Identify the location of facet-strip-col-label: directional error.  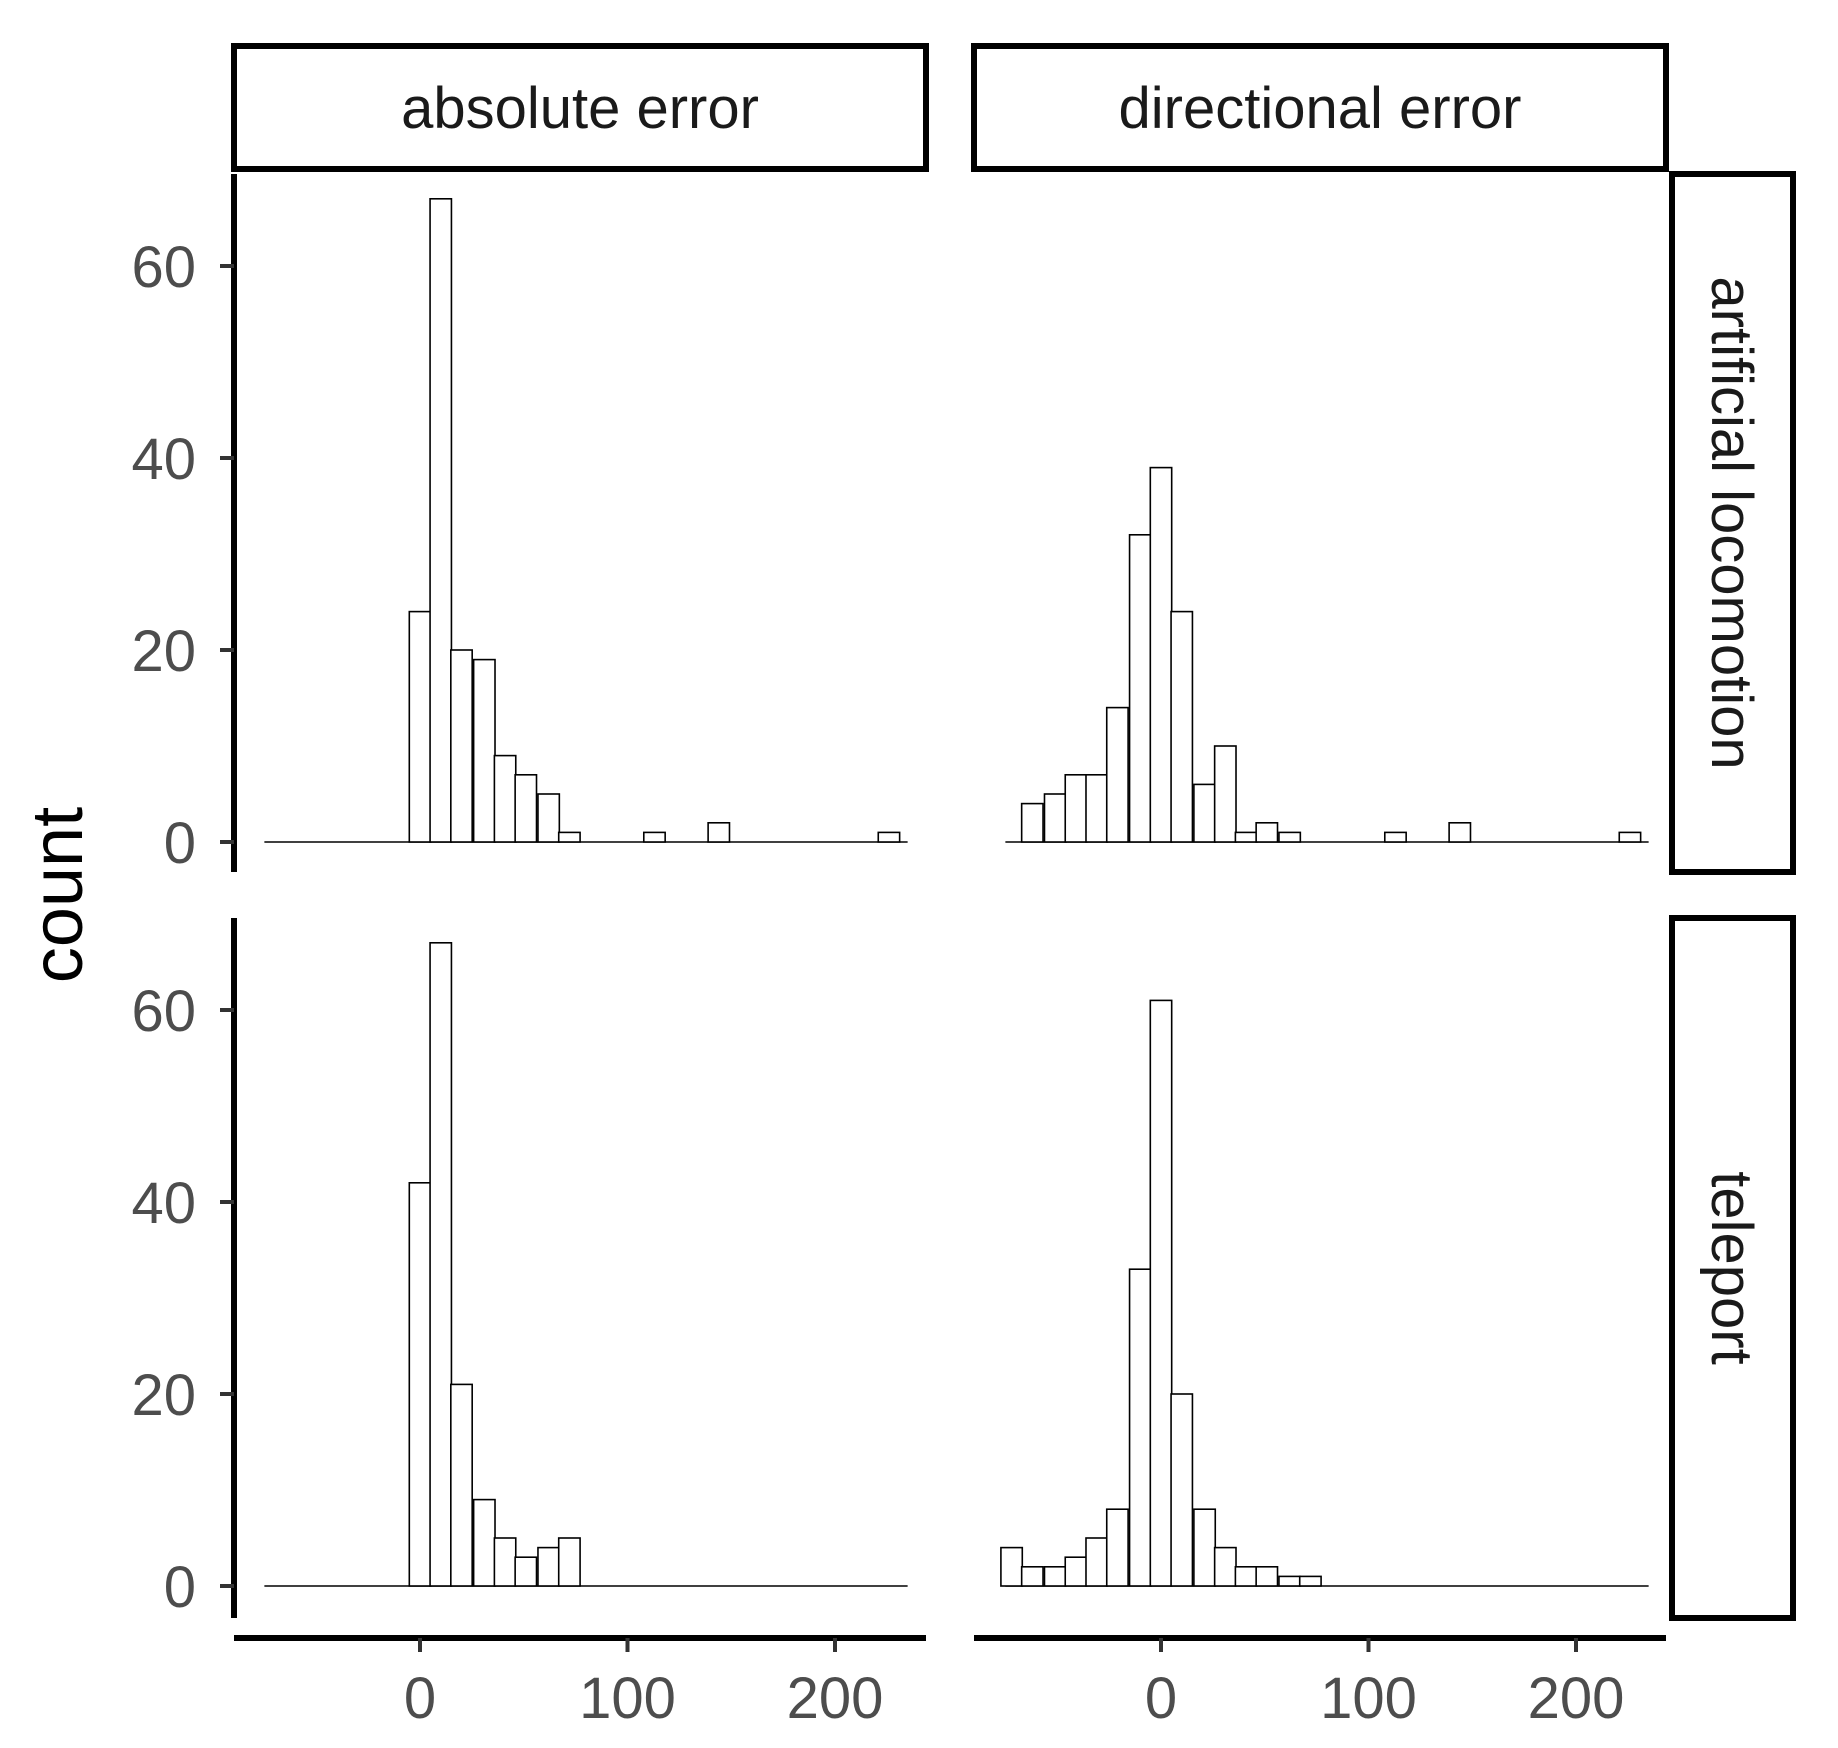
(1320, 108).